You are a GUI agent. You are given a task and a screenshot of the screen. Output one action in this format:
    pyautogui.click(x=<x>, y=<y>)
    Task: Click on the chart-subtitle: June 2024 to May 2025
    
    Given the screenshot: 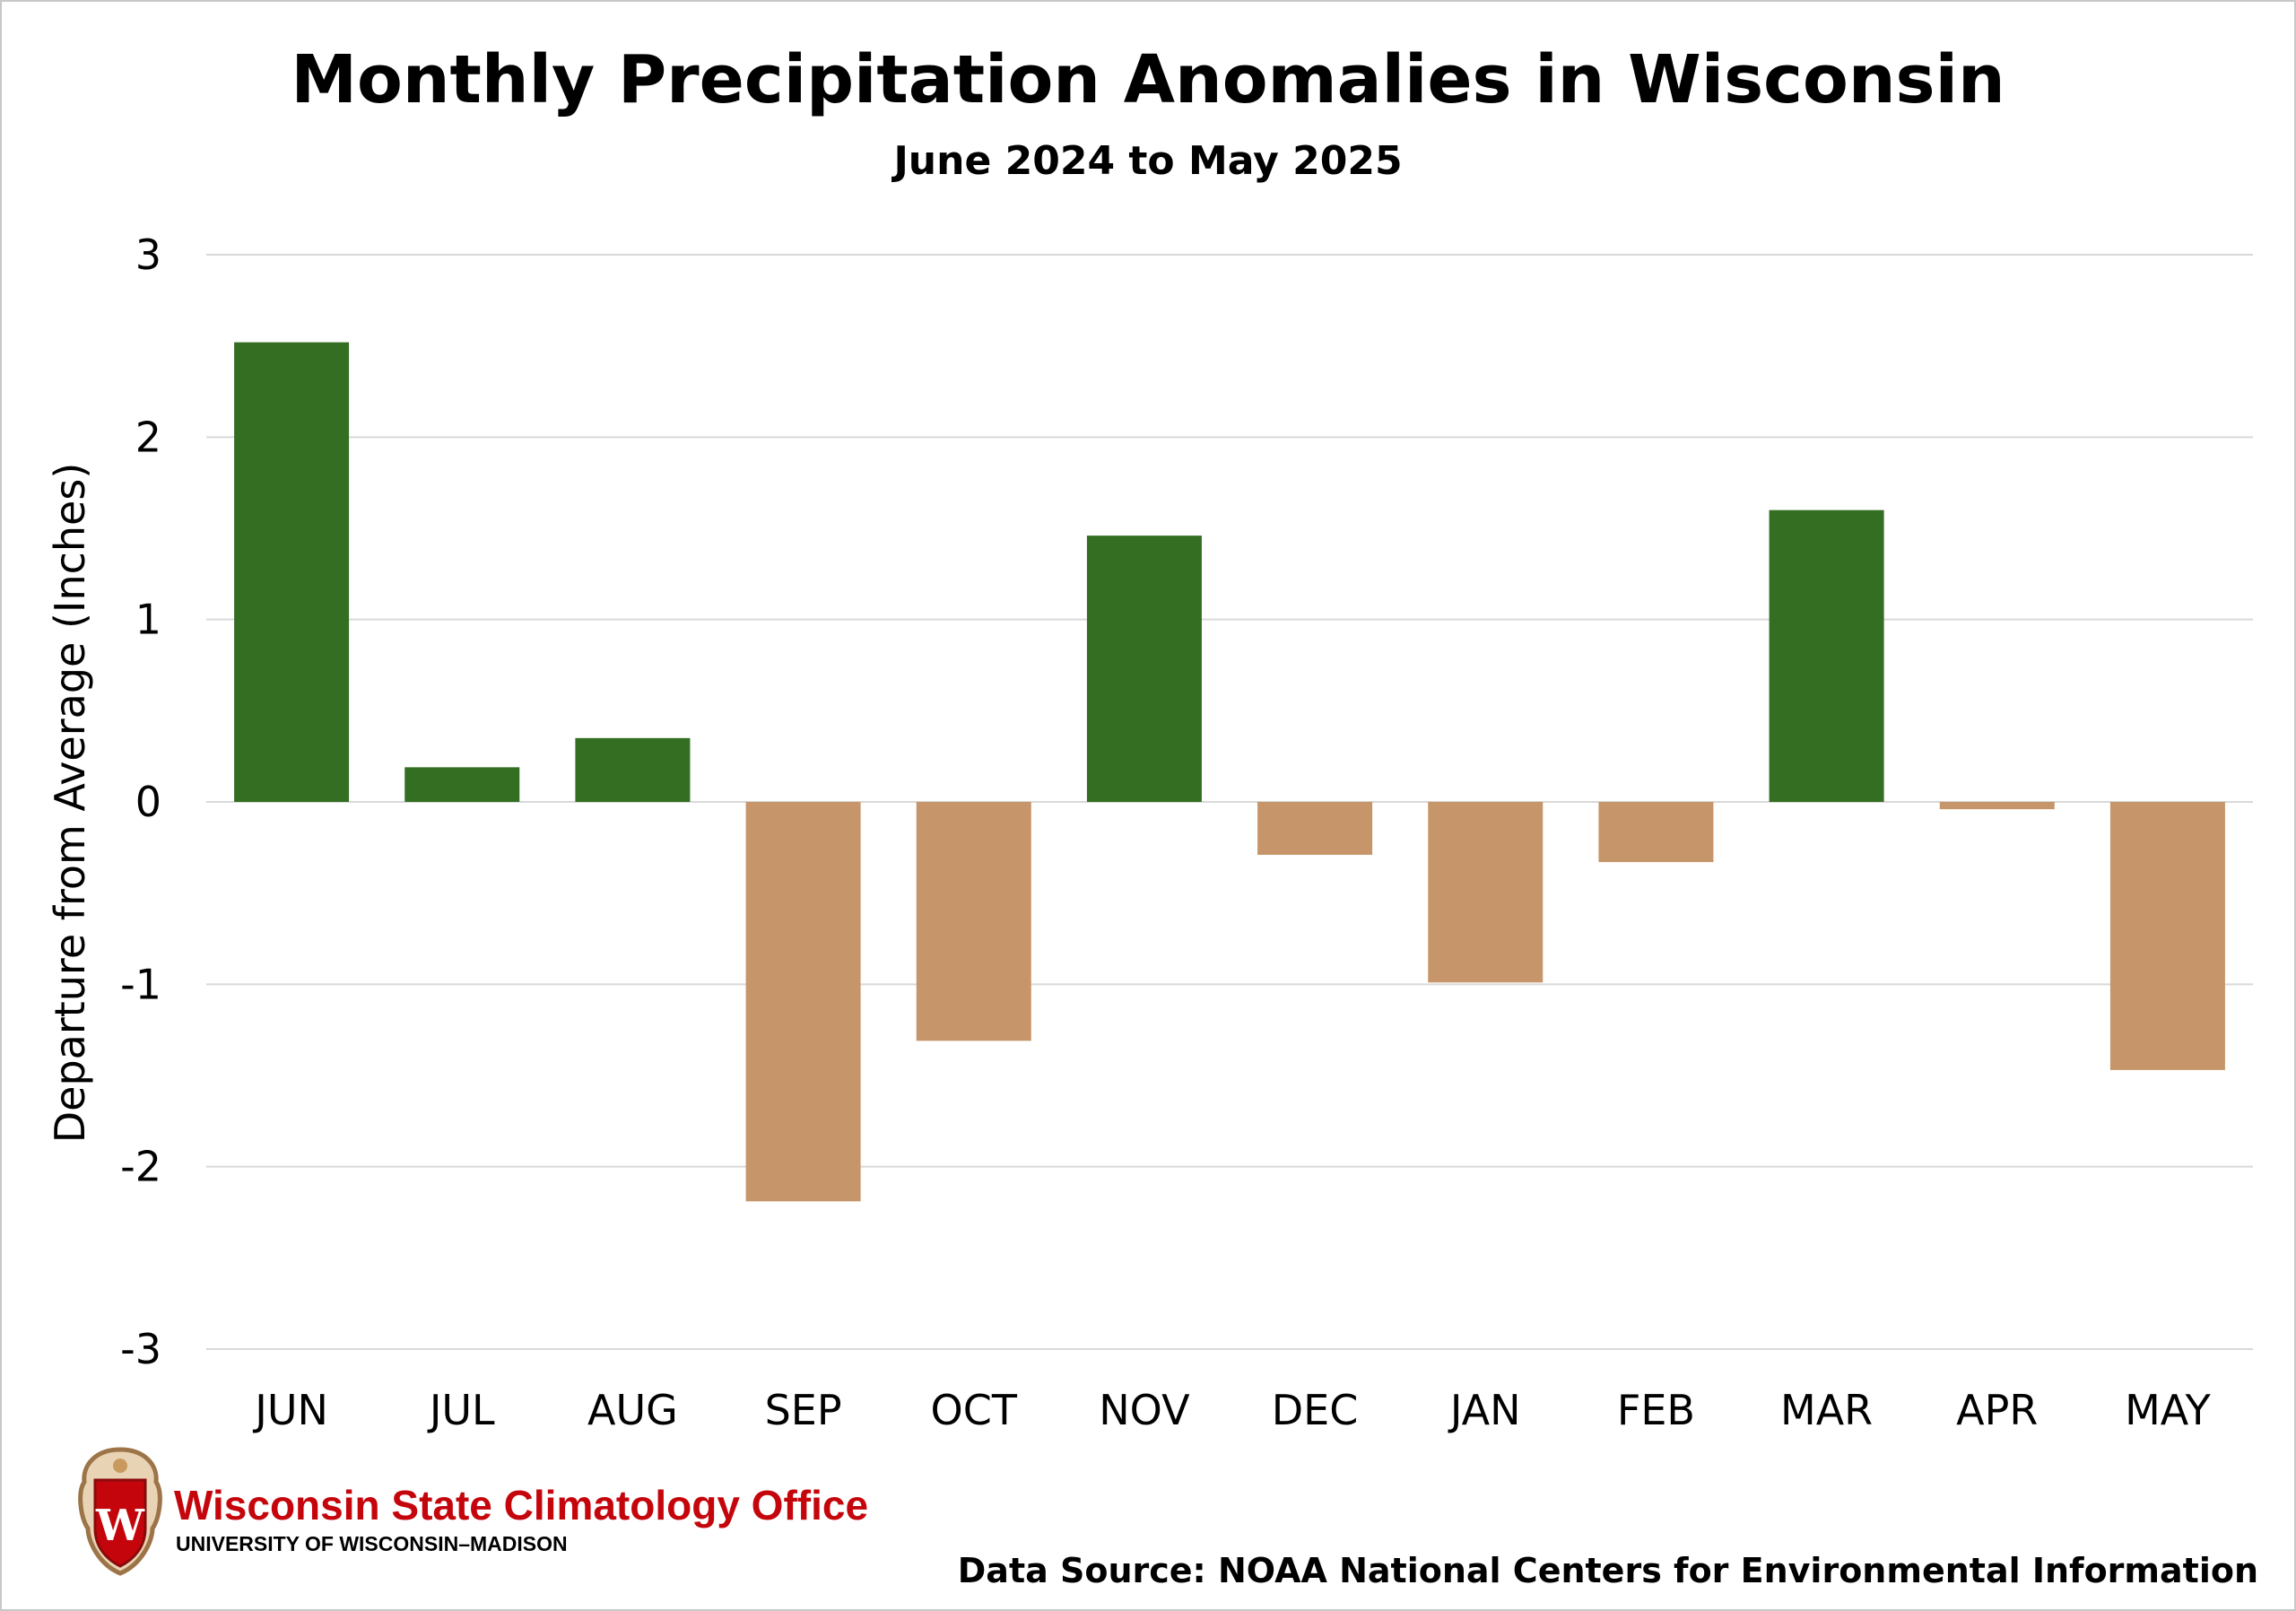 What is the action you would take?
    pyautogui.click(x=1146, y=161)
    